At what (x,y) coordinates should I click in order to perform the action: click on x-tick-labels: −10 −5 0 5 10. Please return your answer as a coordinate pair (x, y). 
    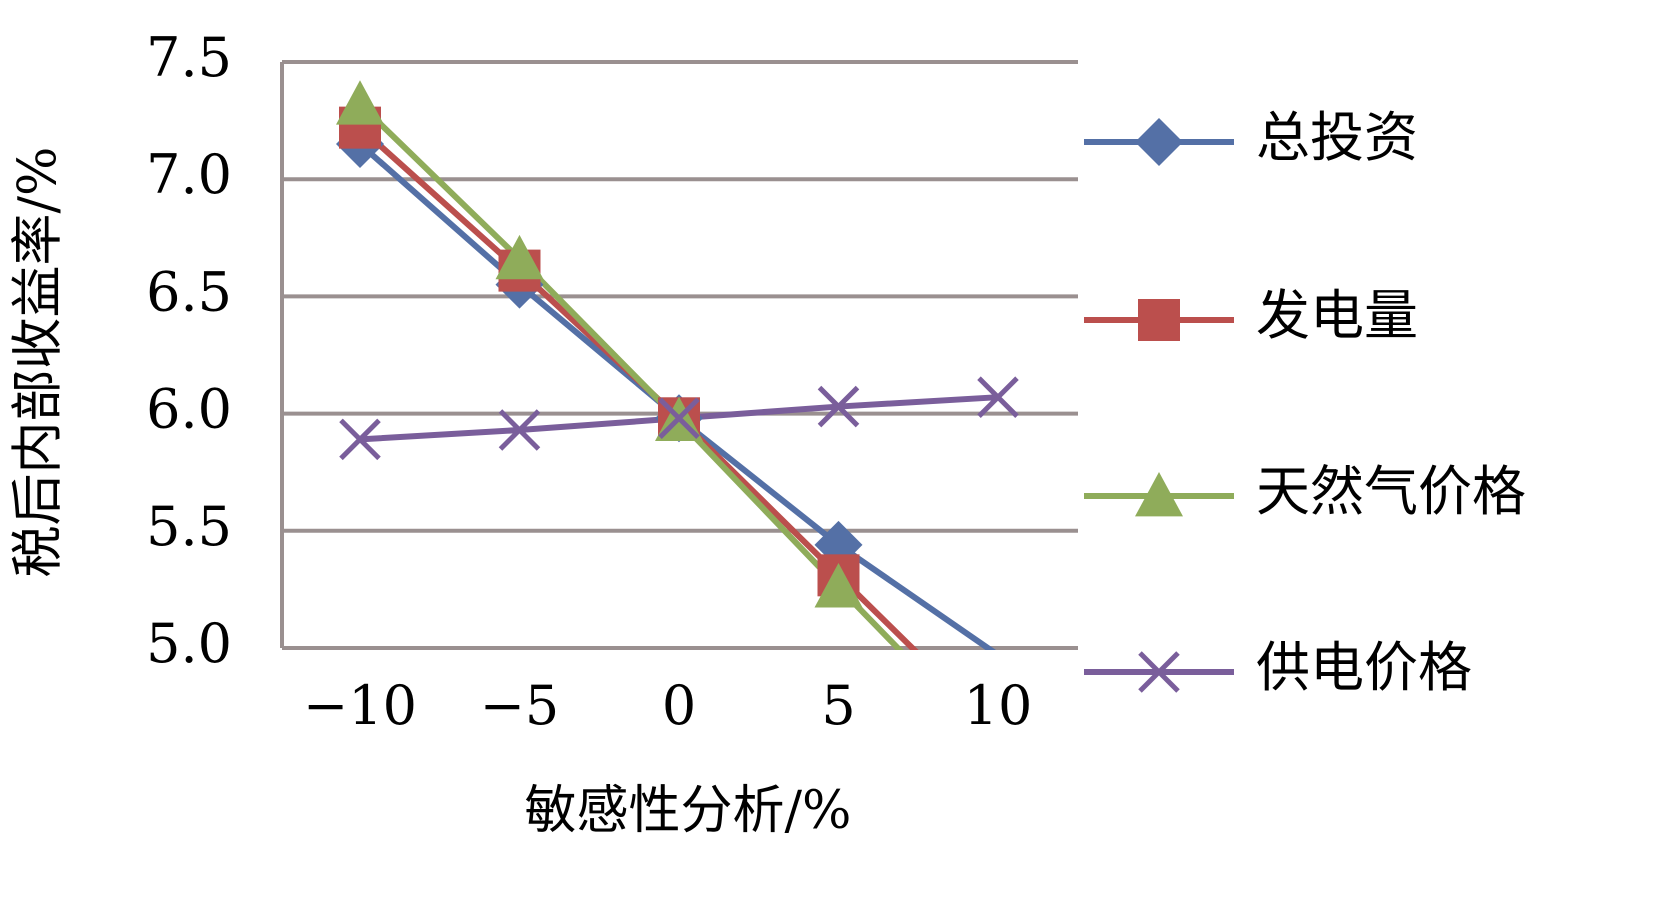
    Looking at the image, I should click on (667, 705).